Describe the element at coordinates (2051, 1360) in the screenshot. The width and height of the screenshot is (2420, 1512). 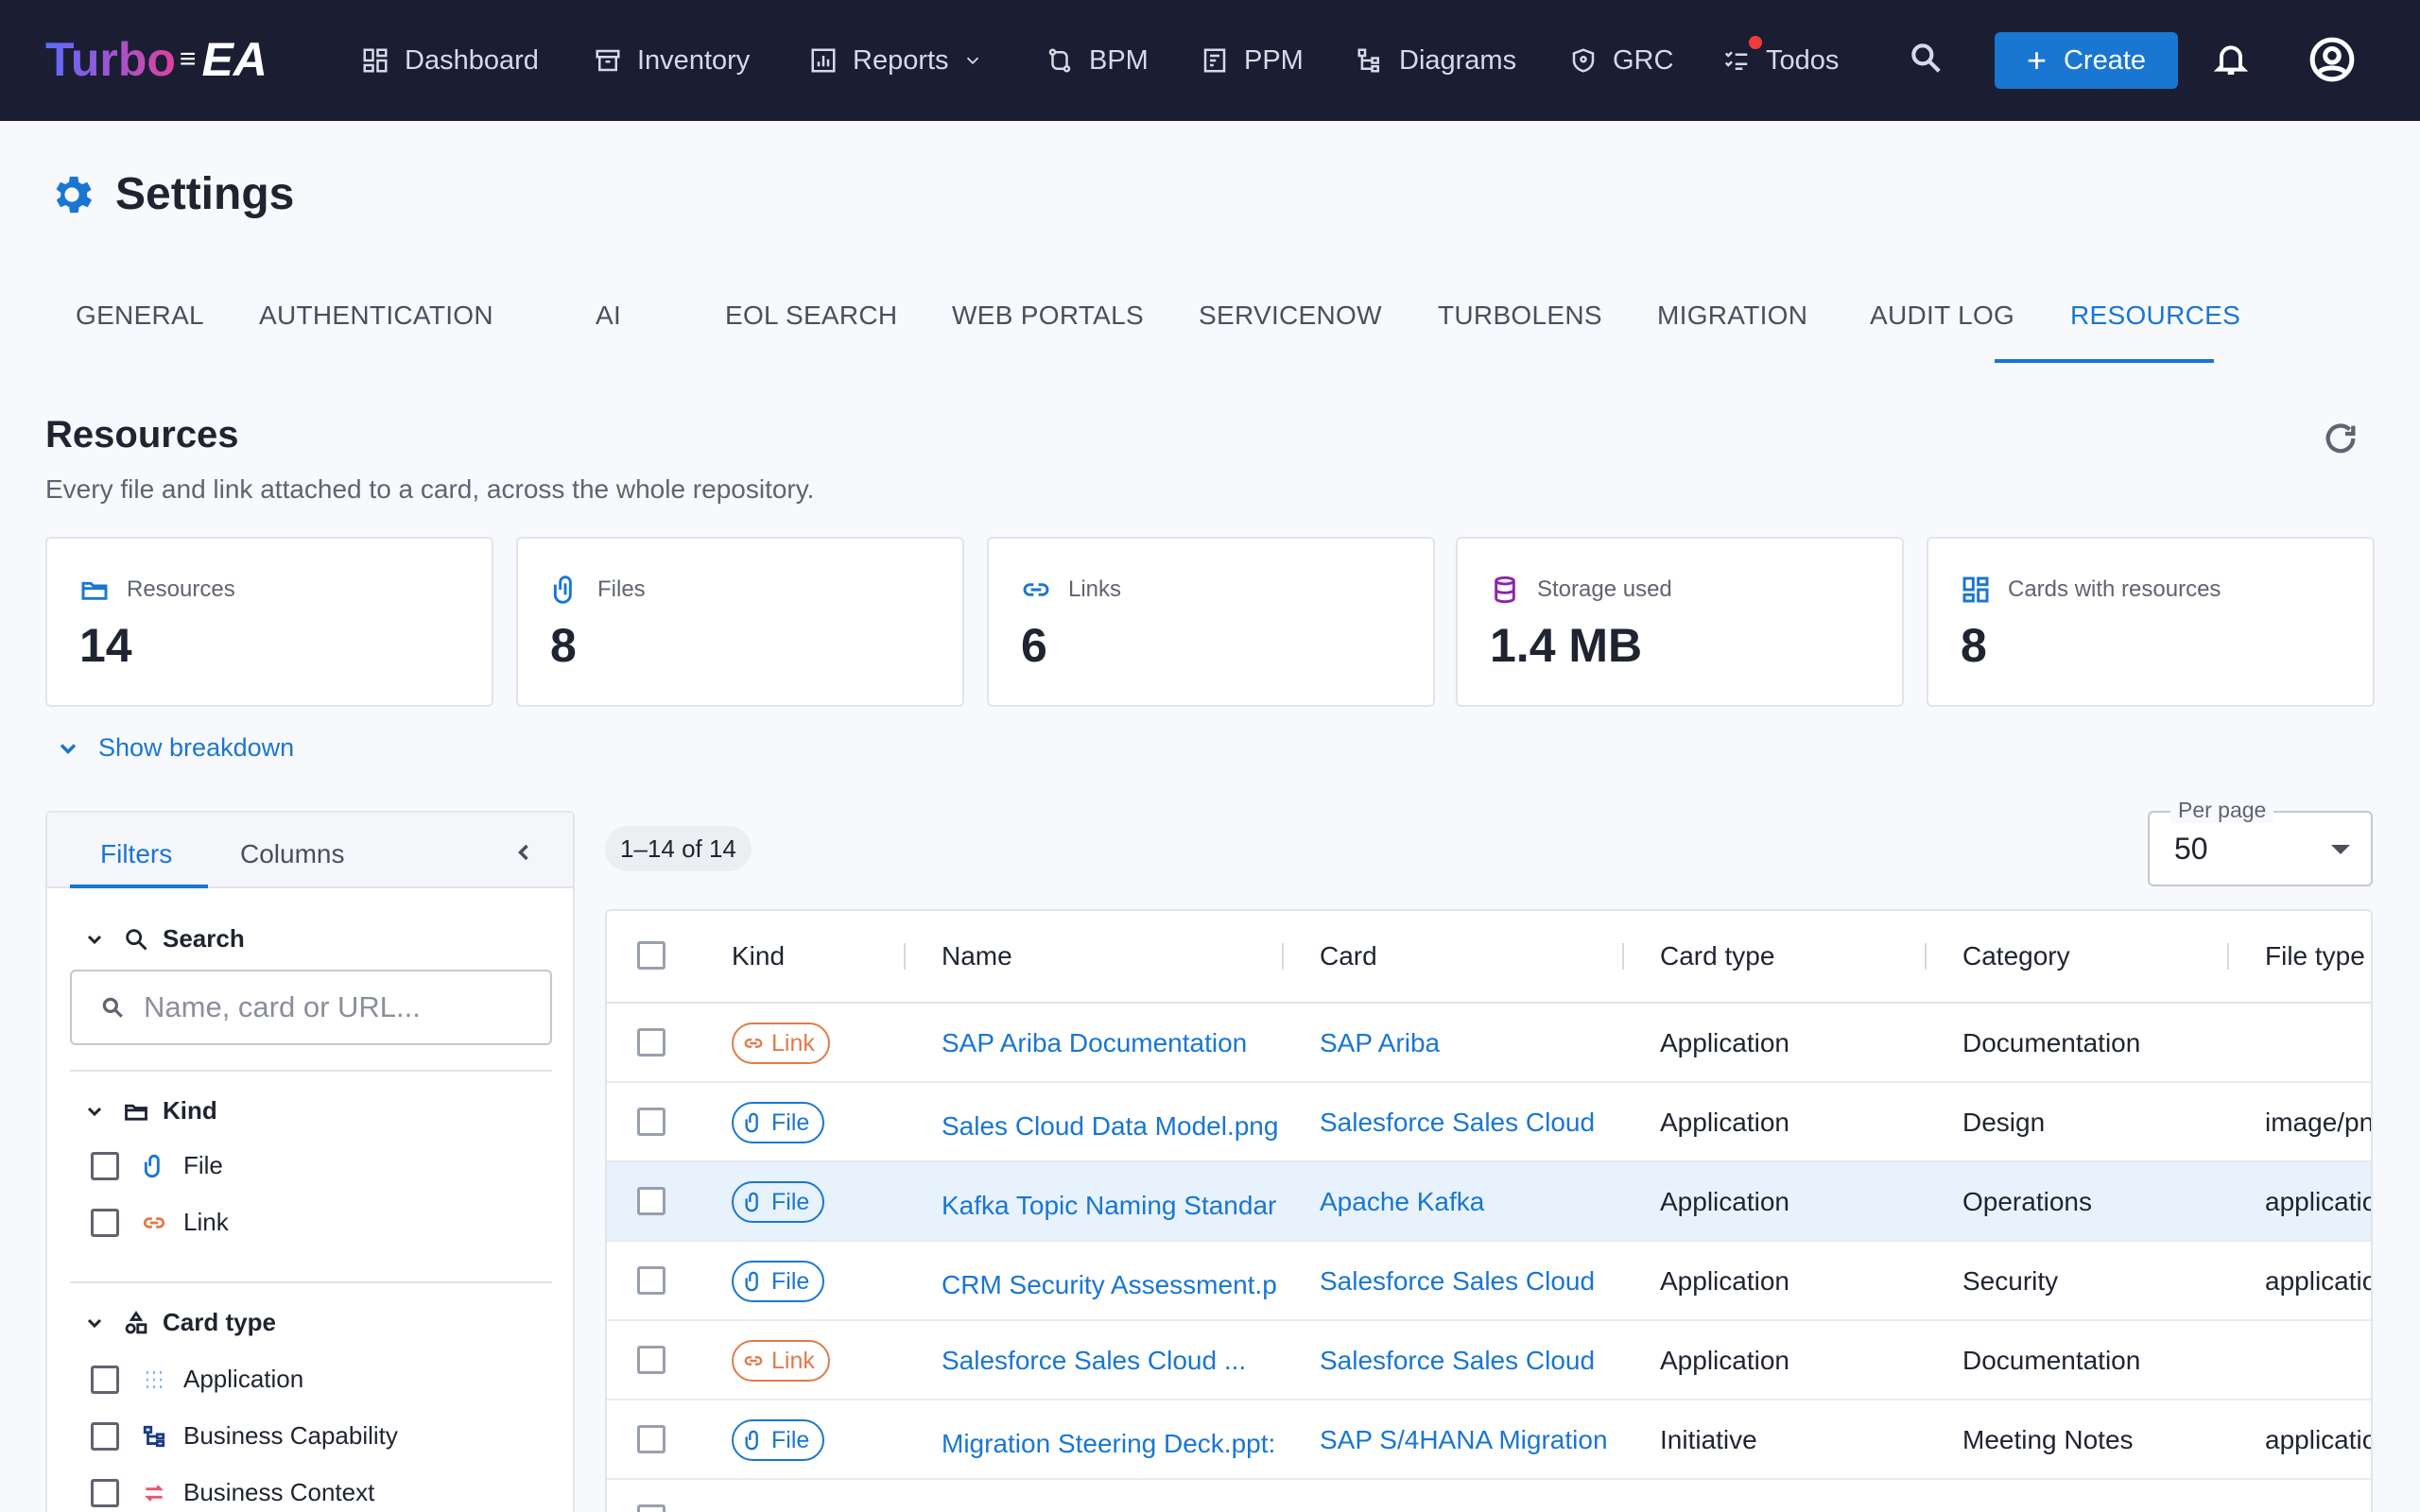
I see `category-cell: Documentation` at that location.